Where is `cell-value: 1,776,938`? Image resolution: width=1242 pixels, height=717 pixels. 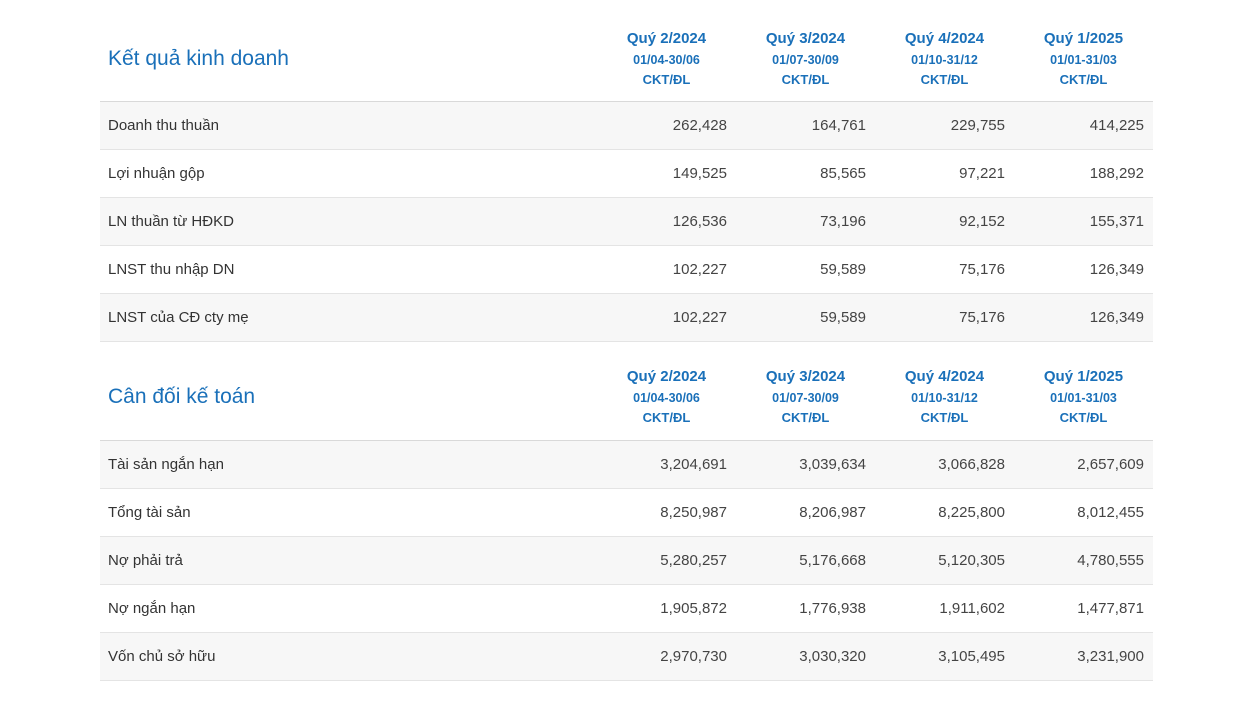
cell-value: 1,776,938 is located at coordinates (805, 608).